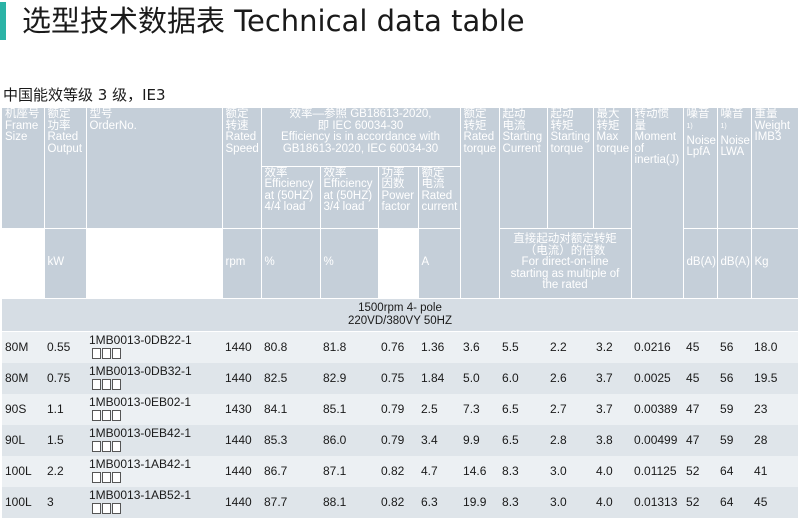  I want to click on cell-lwa: 56, so click(734, 347).